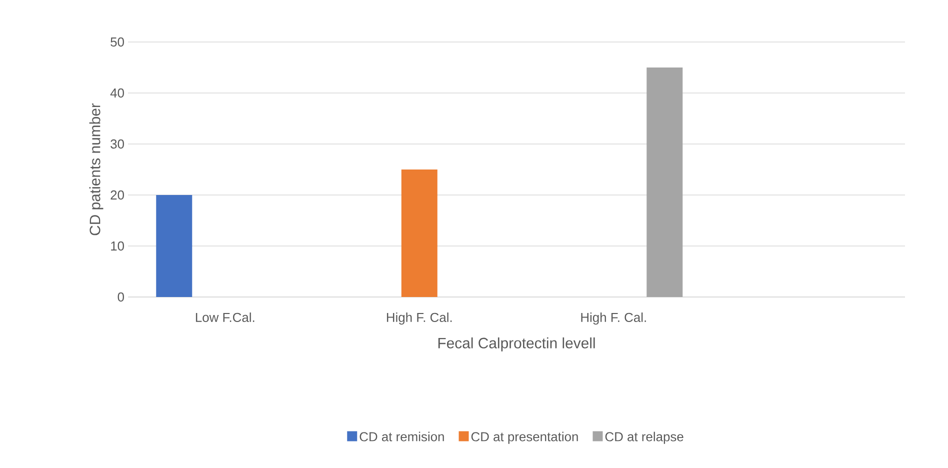 This screenshot has height=468, width=948. I want to click on y-axis-title: CD patients number, so click(96, 169).